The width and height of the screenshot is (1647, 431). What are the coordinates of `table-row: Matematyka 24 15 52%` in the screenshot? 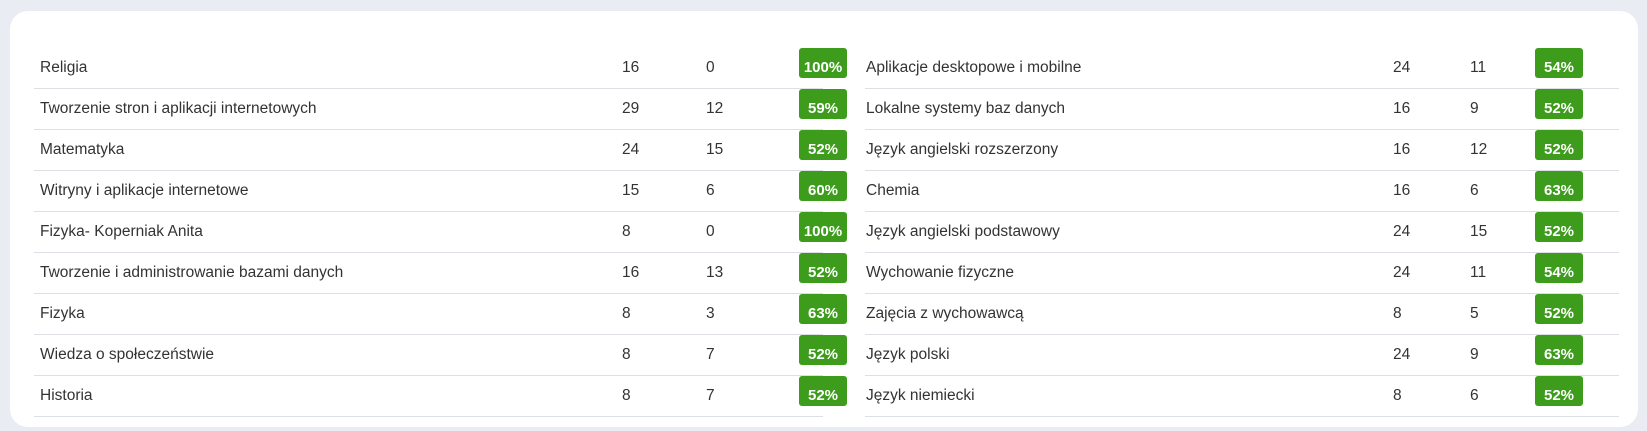 It's located at (440, 150).